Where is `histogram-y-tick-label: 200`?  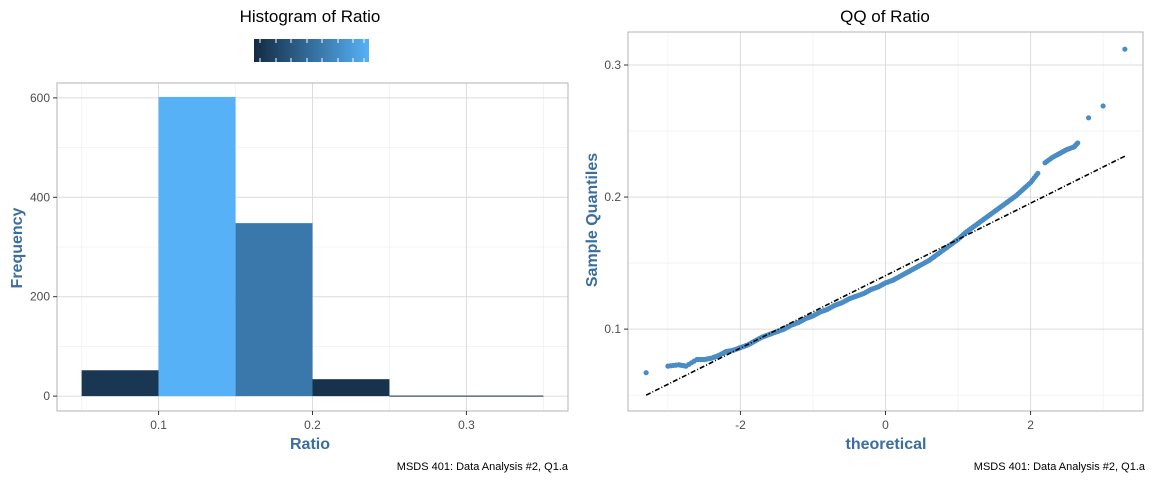 histogram-y-tick-label: 200 is located at coordinates (40, 297).